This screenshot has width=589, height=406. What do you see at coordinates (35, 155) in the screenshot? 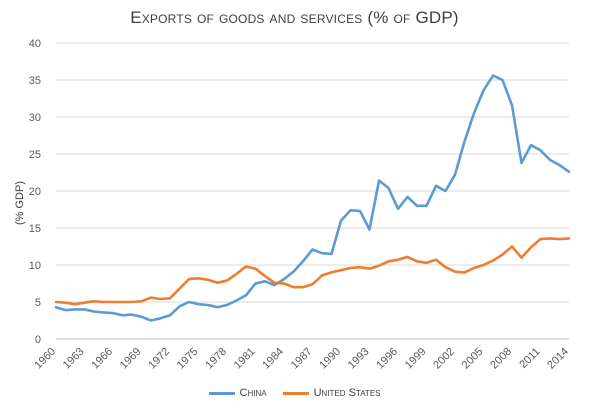
I see `y-tick-label: 25` at bounding box center [35, 155].